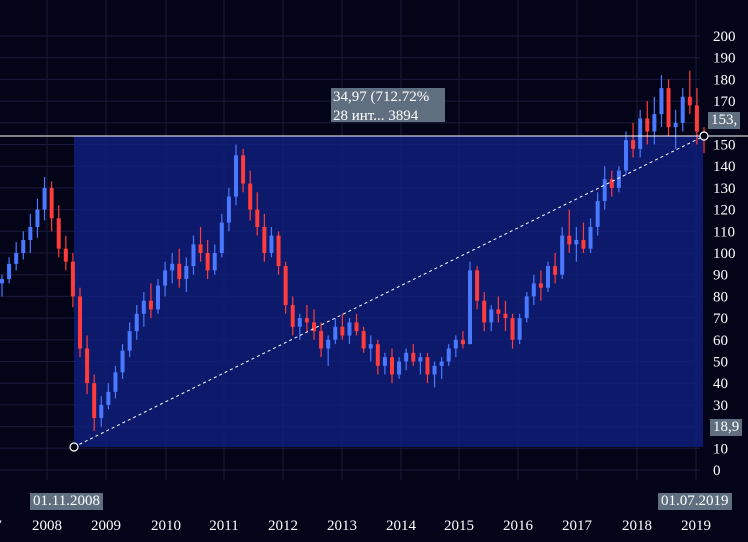 The width and height of the screenshot is (748, 542). Describe the element at coordinates (720, 341) in the screenshot. I see `y-tick-label: 60` at that location.